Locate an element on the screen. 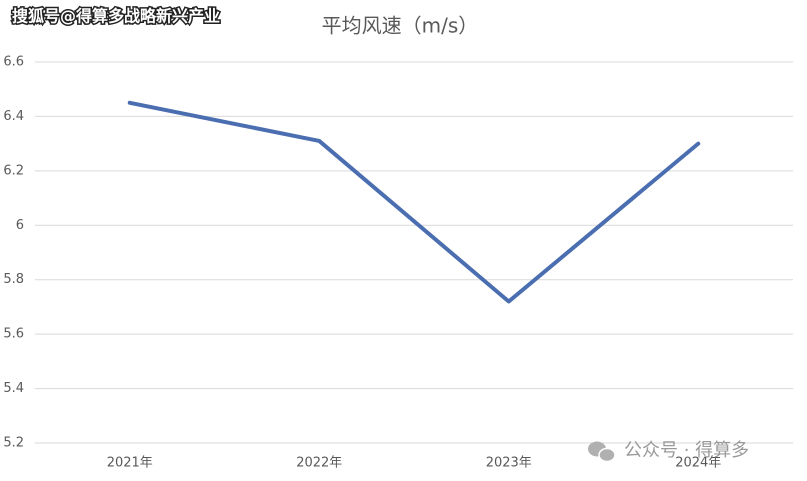  x-tick-label: 2021年 is located at coordinates (130, 463).